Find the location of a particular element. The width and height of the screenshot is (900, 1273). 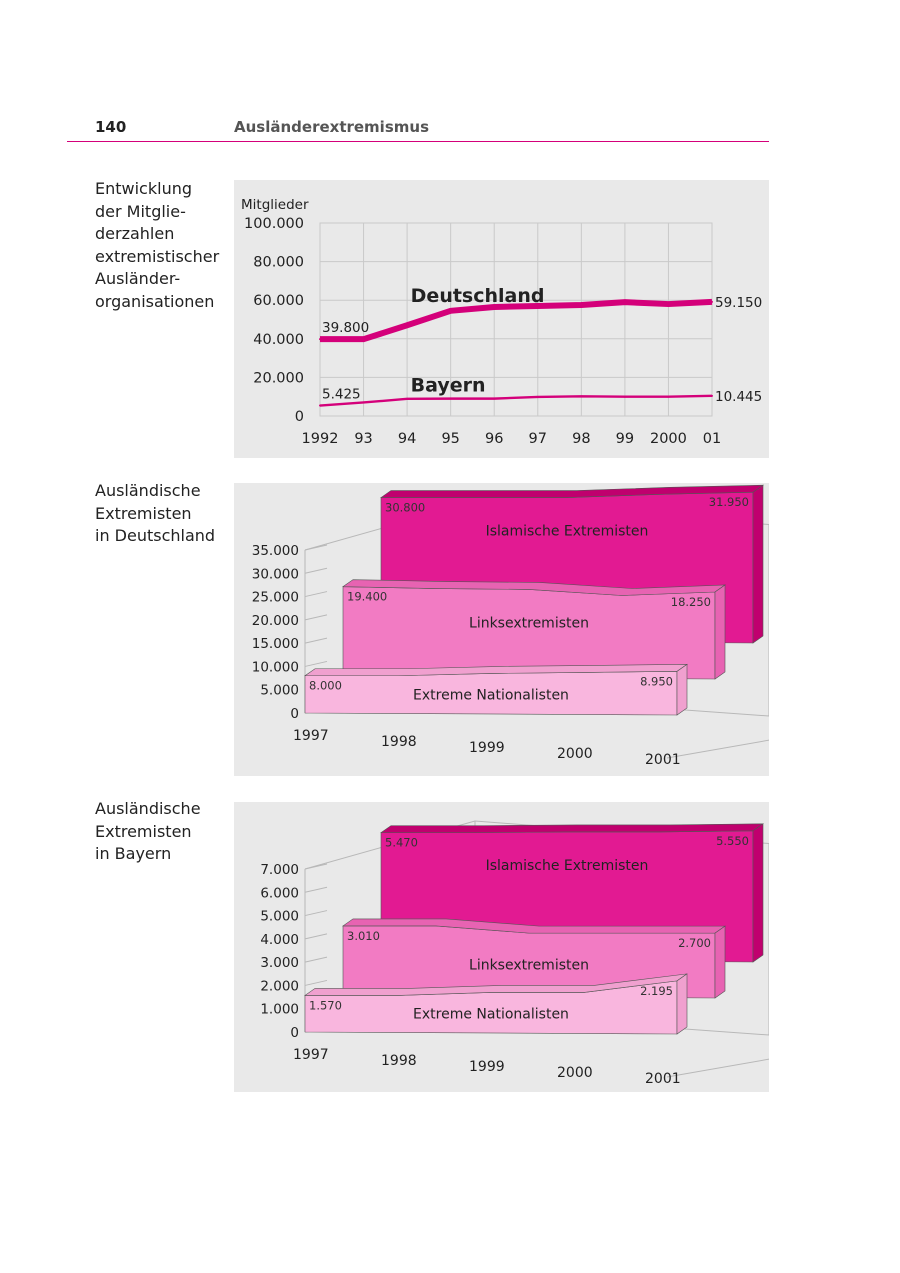

x-tick-label: 95 is located at coordinates (450, 439).